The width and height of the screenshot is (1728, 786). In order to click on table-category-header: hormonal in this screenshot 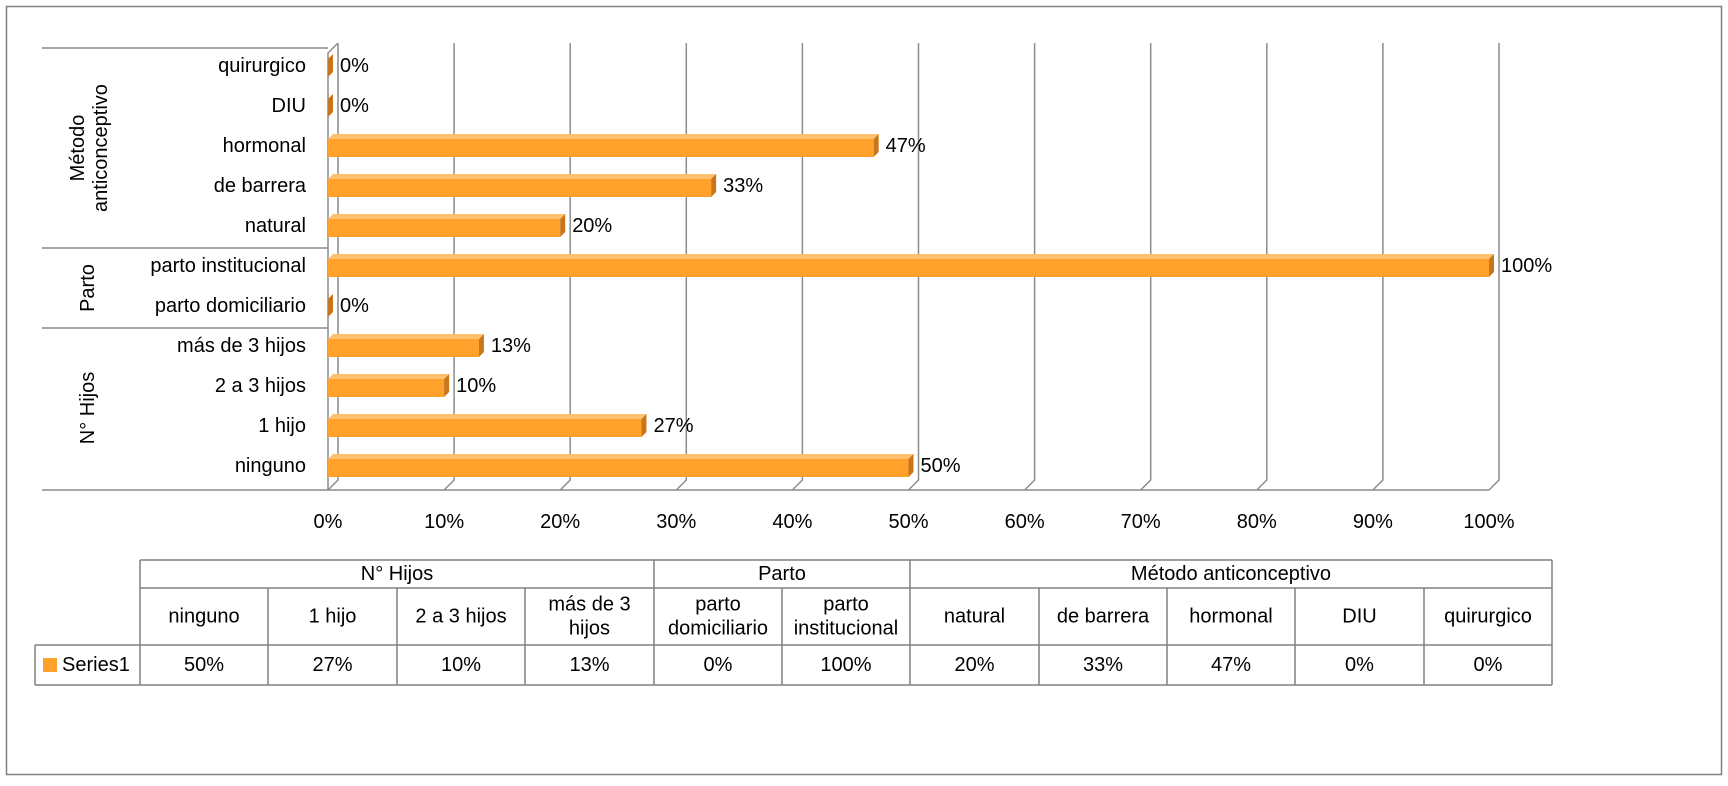, I will do `click(1230, 617)`.